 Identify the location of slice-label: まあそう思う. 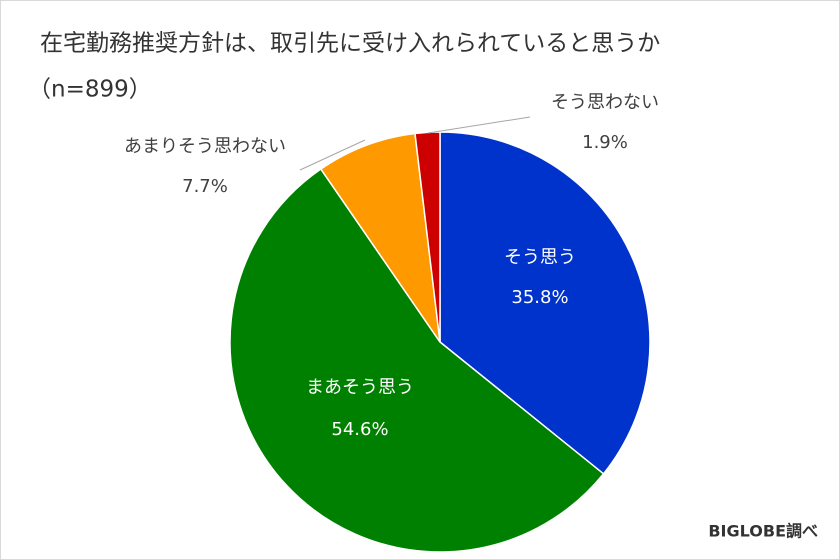
(360, 387).